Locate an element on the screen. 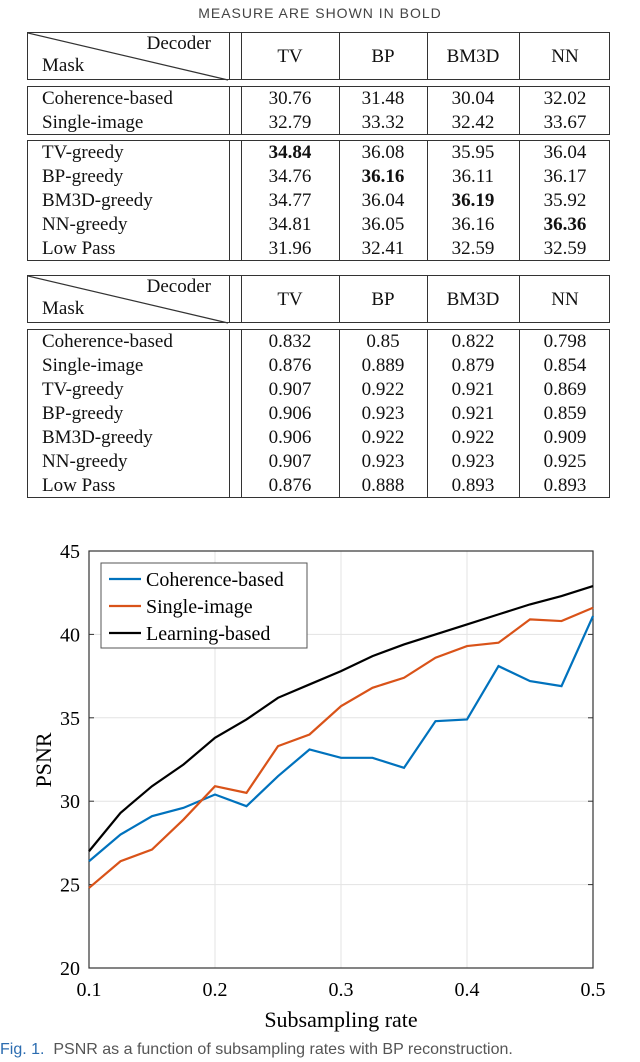 The image size is (640, 1062). table-cell: 33.67 is located at coordinates (565, 122).